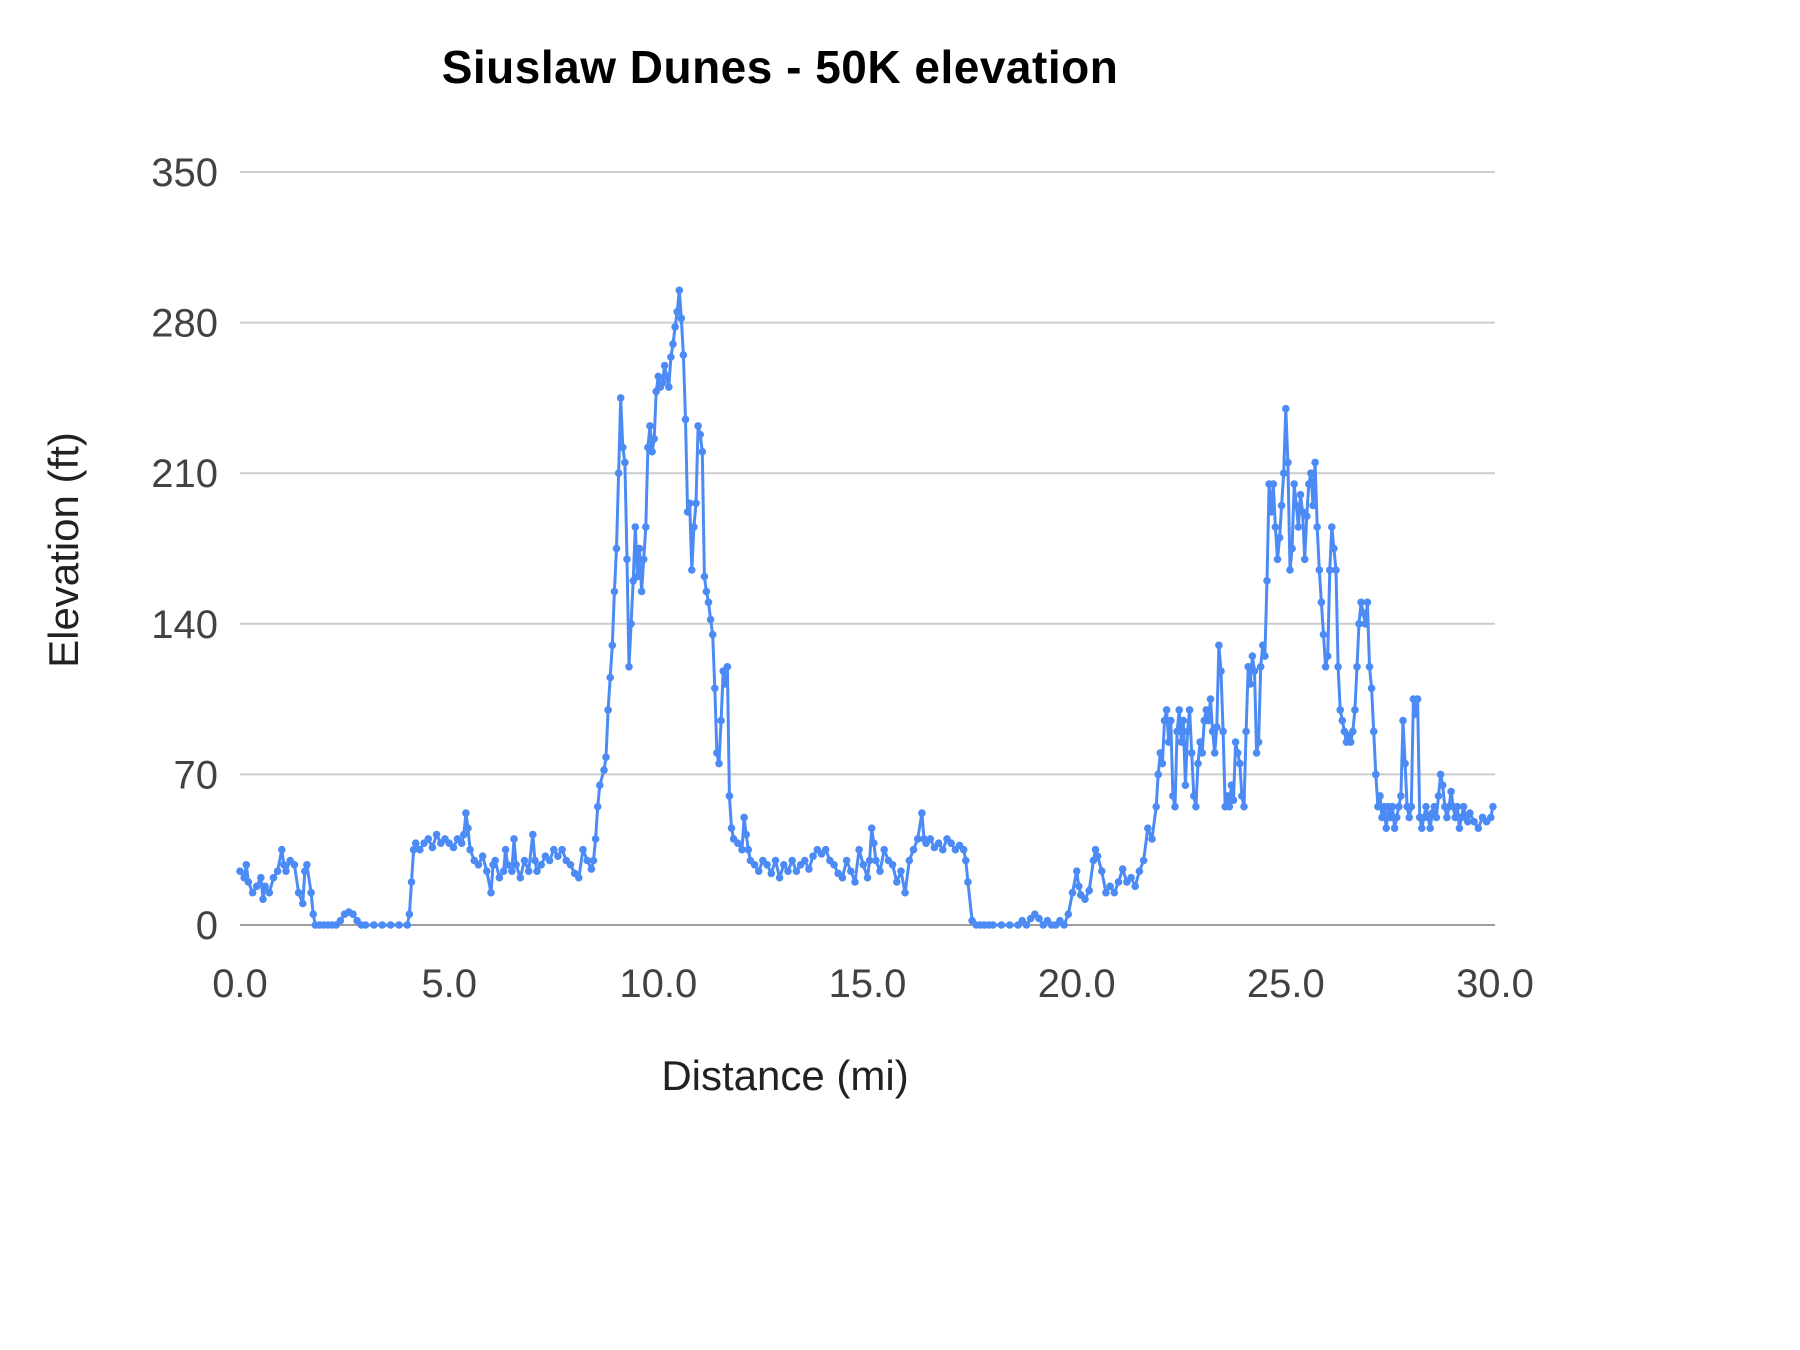 This screenshot has width=1800, height=1350. What do you see at coordinates (184, 324) in the screenshot?
I see `y-tick-label: 280` at bounding box center [184, 324].